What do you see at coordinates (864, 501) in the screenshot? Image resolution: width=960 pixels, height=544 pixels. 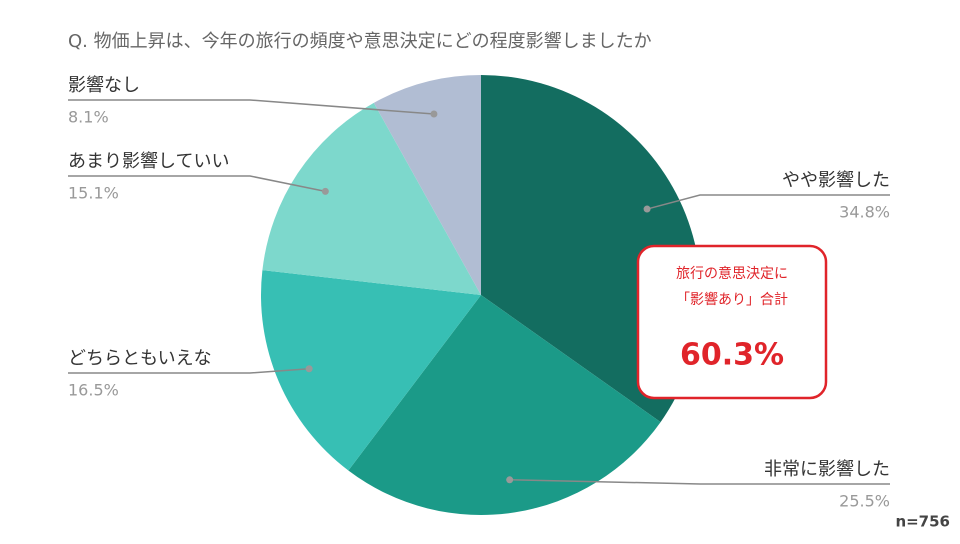 I see `value-label: 25.5%` at bounding box center [864, 501].